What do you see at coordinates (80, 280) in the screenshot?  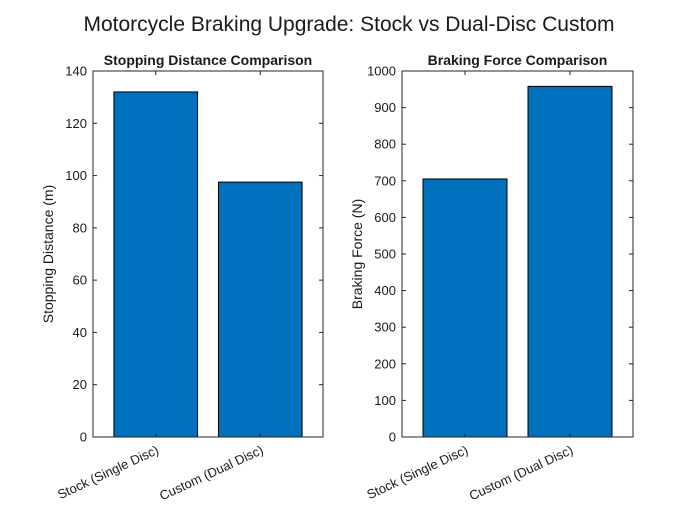 I see `y-tick-label: 60` at bounding box center [80, 280].